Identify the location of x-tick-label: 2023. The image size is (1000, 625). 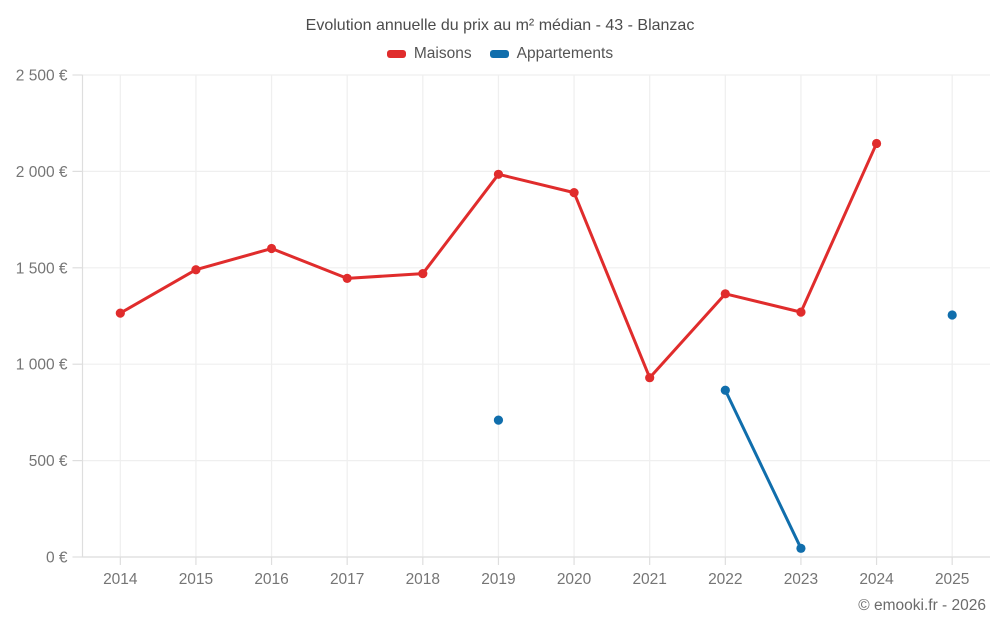
(801, 579).